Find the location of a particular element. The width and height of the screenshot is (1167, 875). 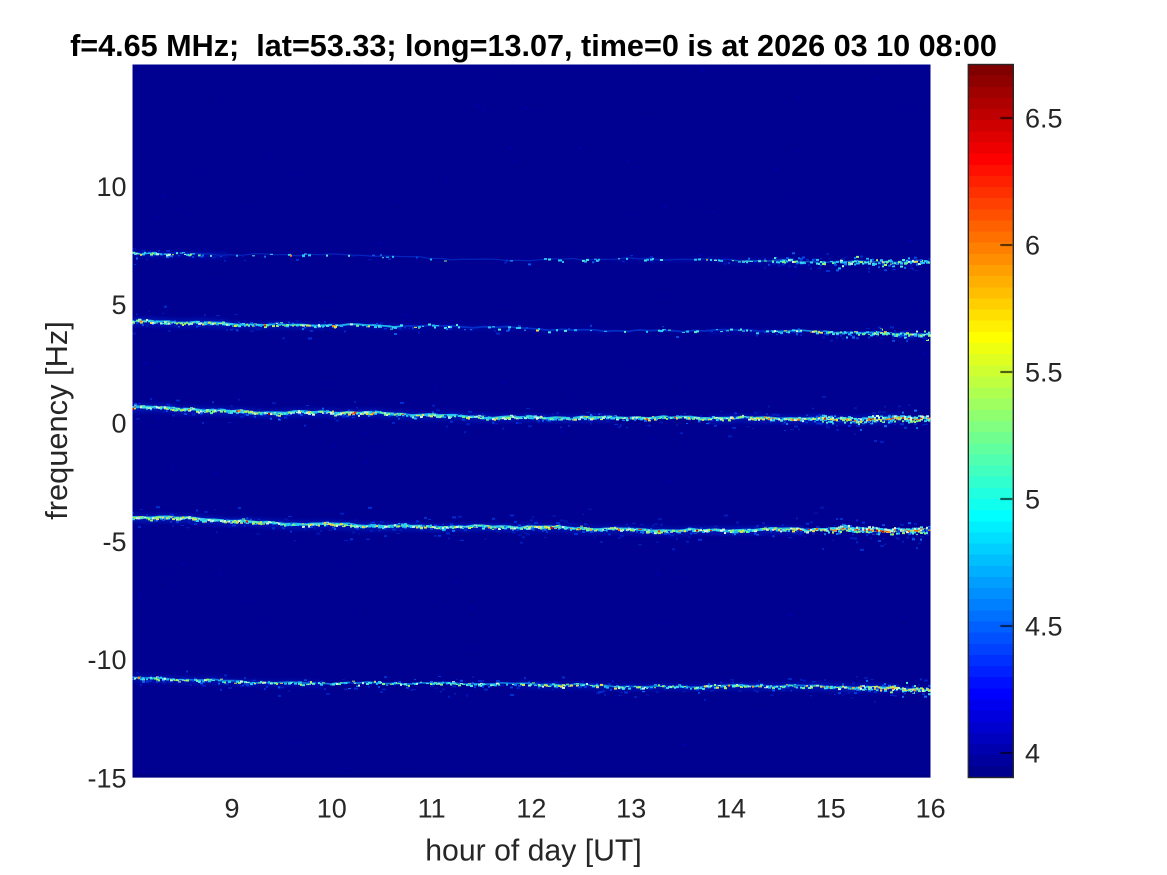

svg-text: -5 is located at coordinates (114, 542).